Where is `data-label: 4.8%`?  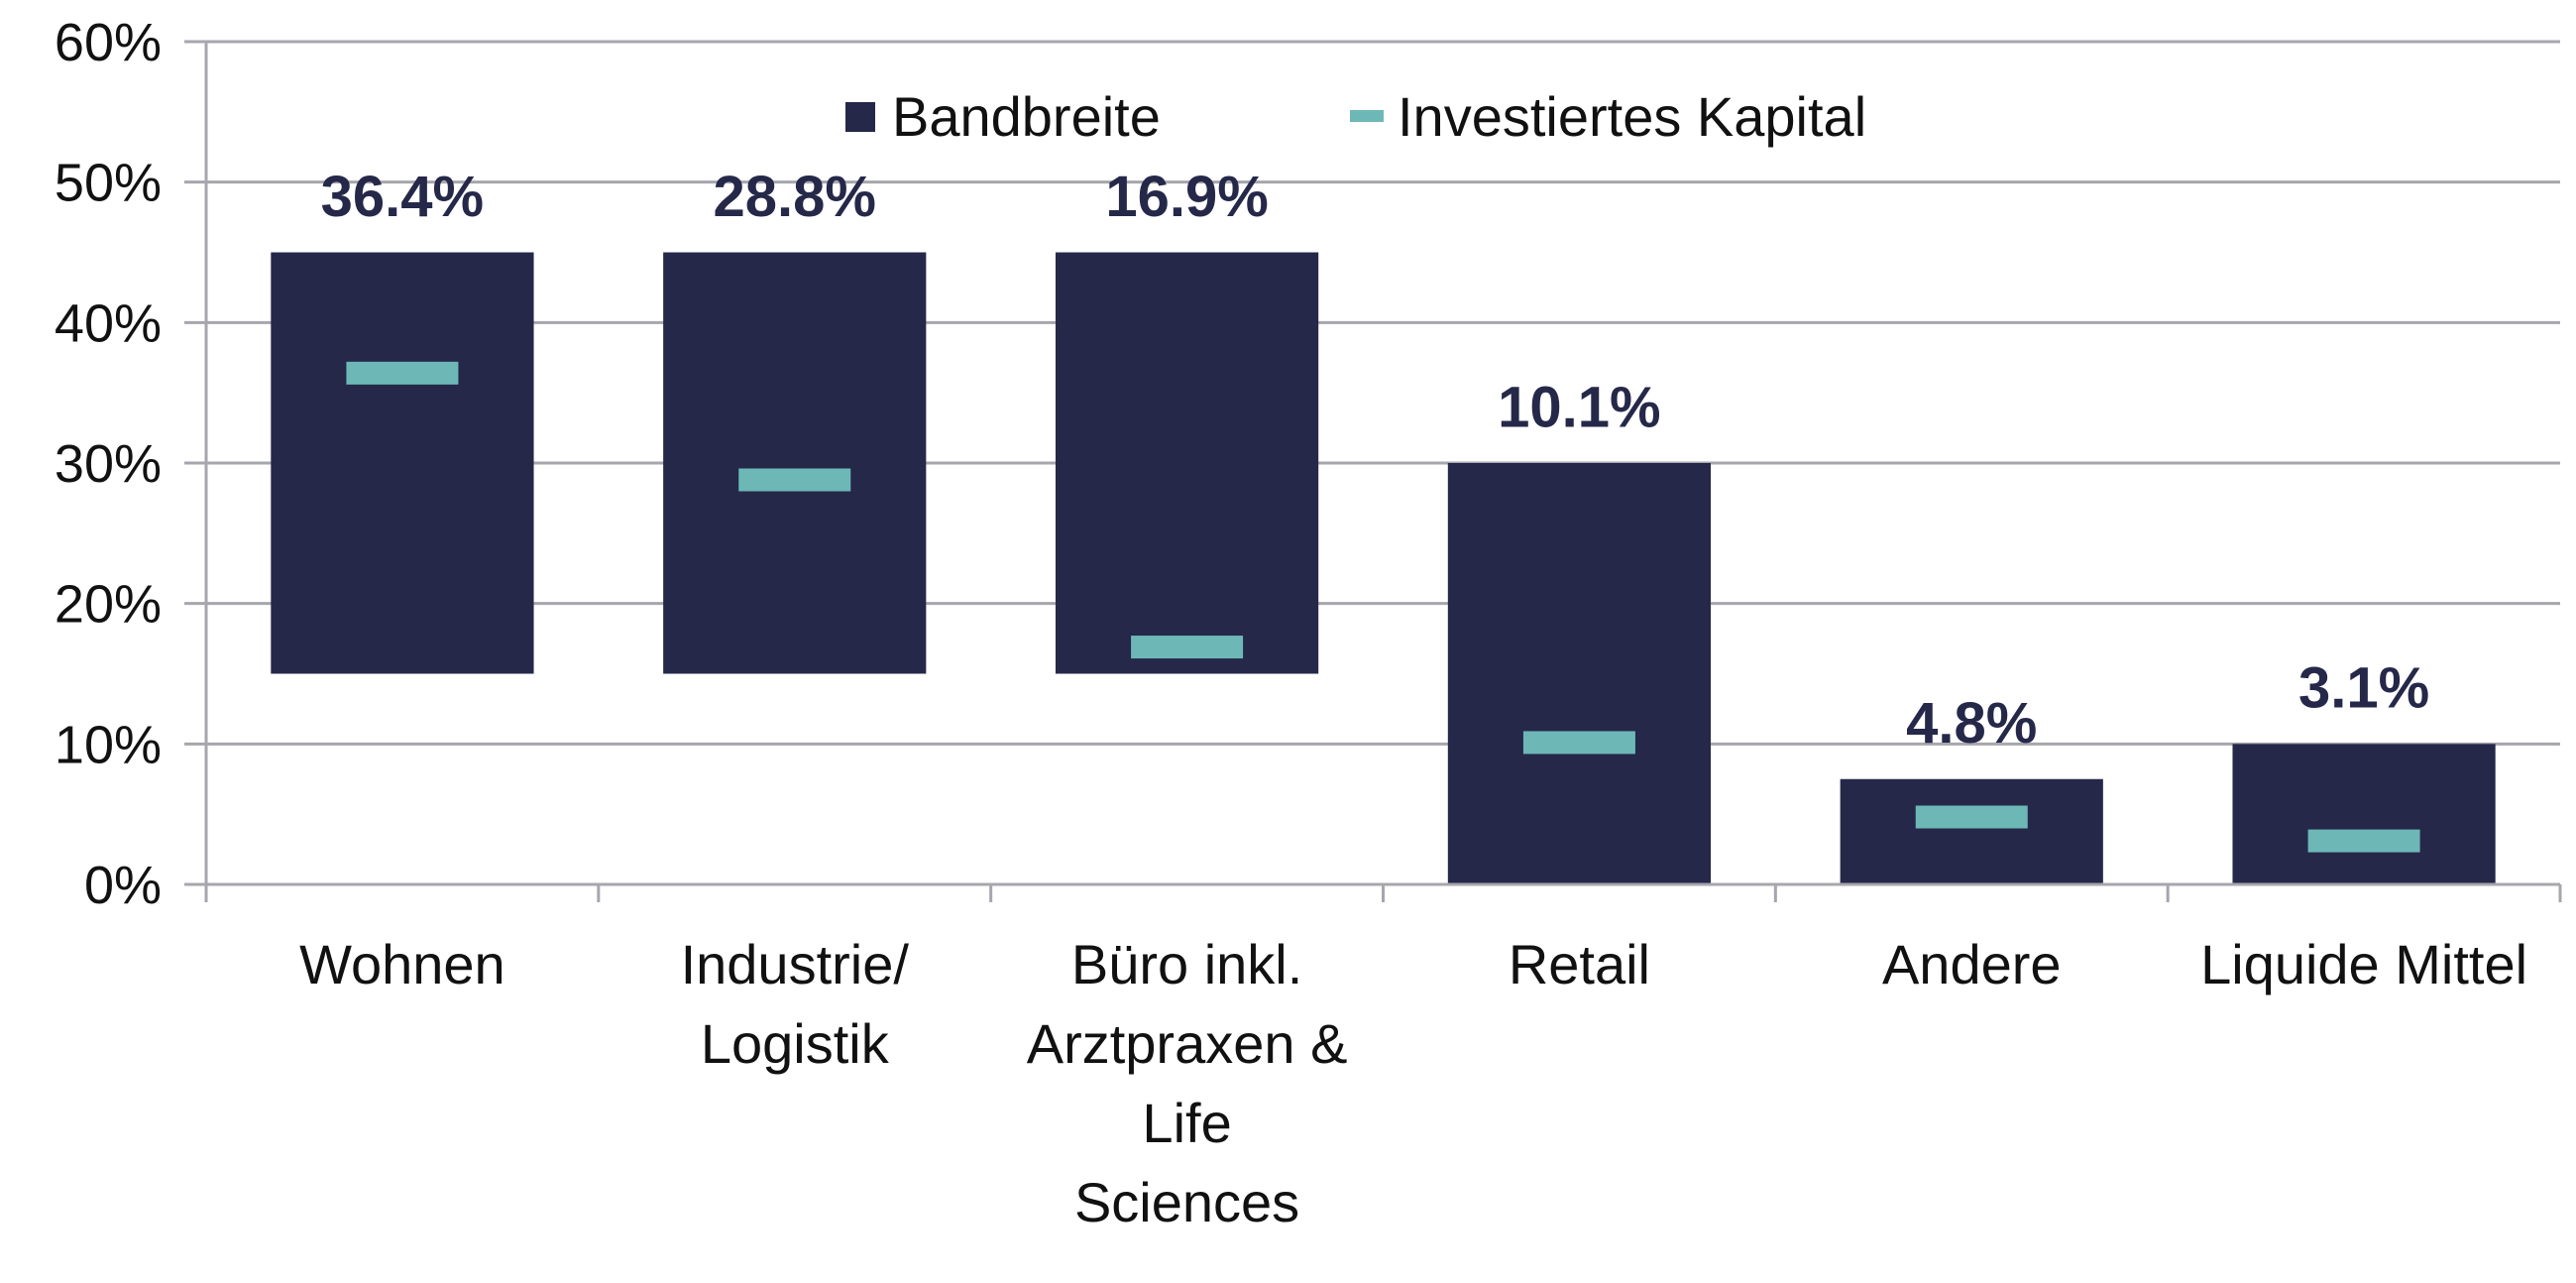
data-label: 4.8% is located at coordinates (1971, 723).